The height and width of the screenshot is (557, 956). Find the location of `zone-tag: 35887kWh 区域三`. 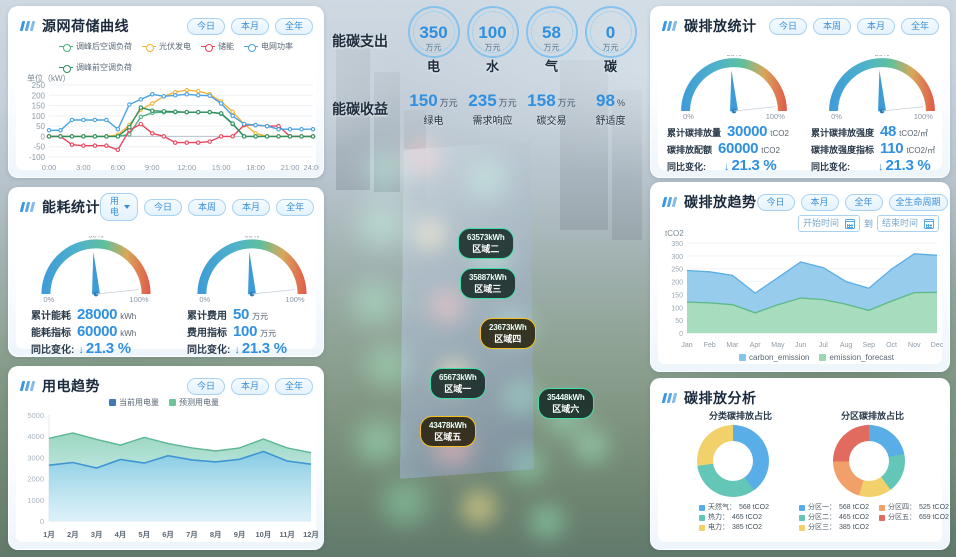

zone-tag: 35887kWh 区域三 is located at coordinates (488, 283).